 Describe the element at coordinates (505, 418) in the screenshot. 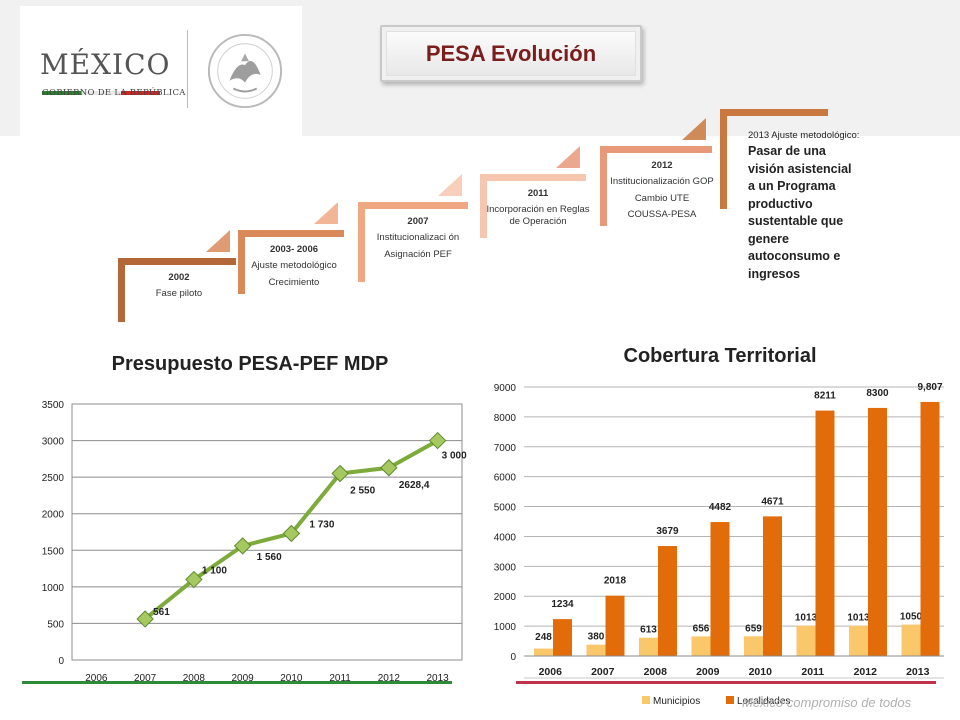

I see `bar-y-tick-label: 8000` at that location.